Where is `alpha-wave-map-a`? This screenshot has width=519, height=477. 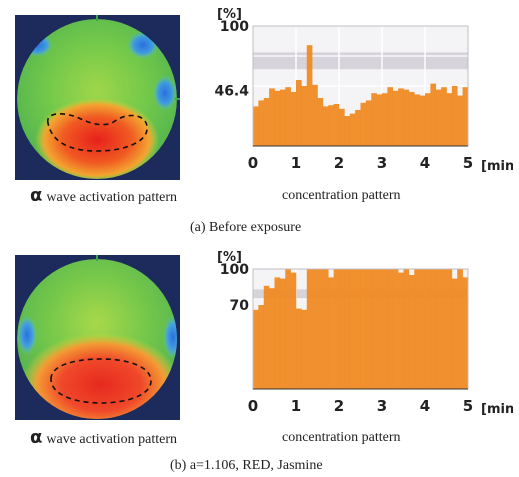 alpha-wave-map-a is located at coordinates (97, 97).